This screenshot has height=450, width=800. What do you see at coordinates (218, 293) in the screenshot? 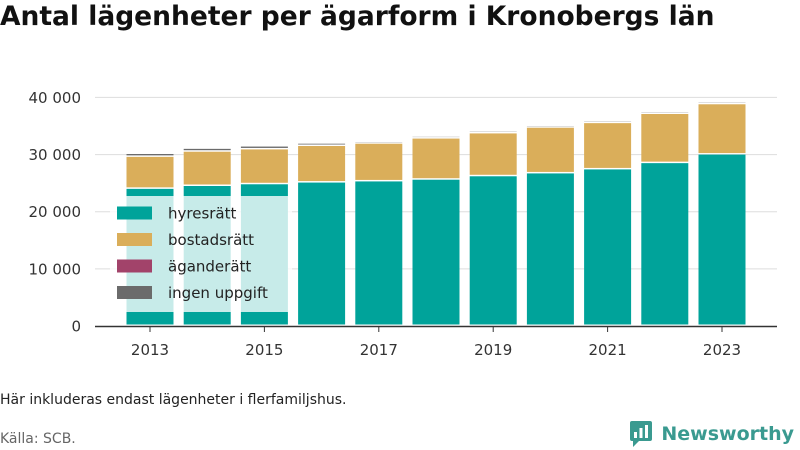
I see `legend-label-ingen_uppgift: ingen uppgift` at bounding box center [218, 293].